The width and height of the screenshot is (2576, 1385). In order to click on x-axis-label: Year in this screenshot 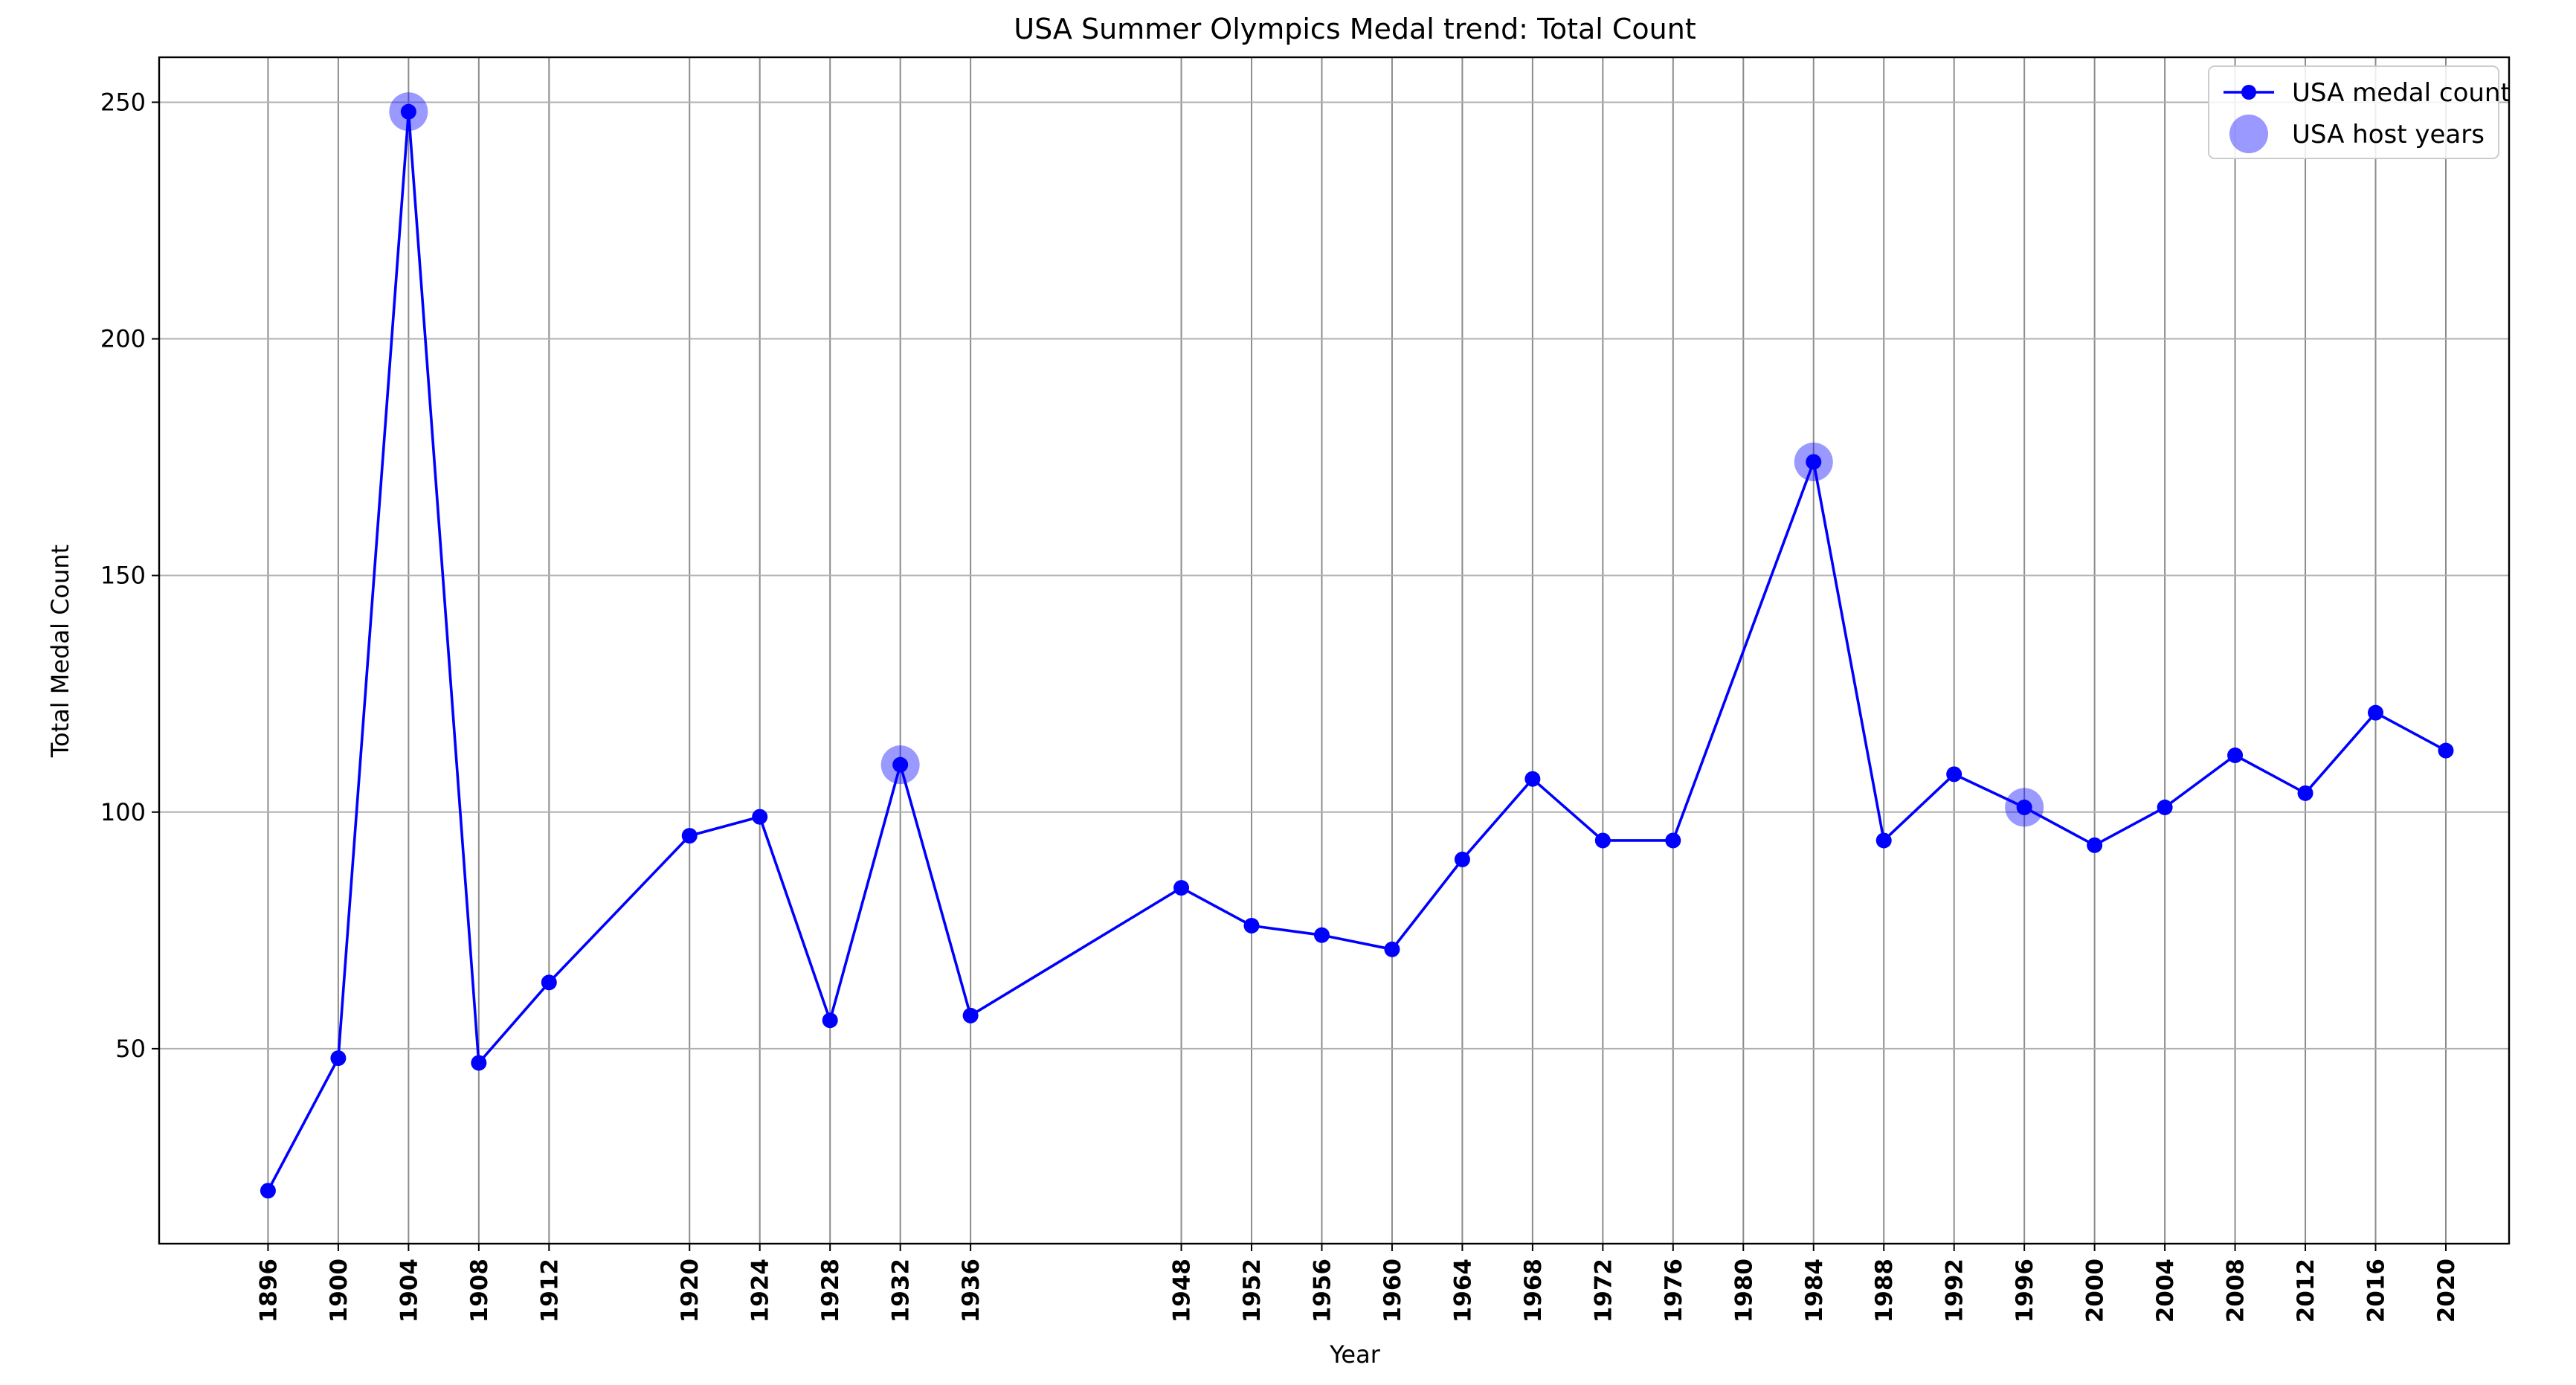, I will do `click(1355, 1354)`.